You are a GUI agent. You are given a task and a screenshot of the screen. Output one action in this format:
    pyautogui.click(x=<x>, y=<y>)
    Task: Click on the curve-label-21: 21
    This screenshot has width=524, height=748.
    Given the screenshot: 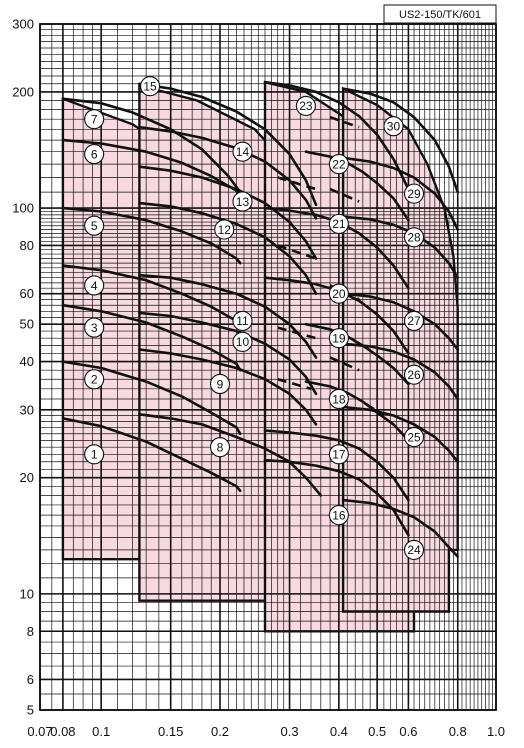 What is the action you would take?
    pyautogui.click(x=338, y=223)
    